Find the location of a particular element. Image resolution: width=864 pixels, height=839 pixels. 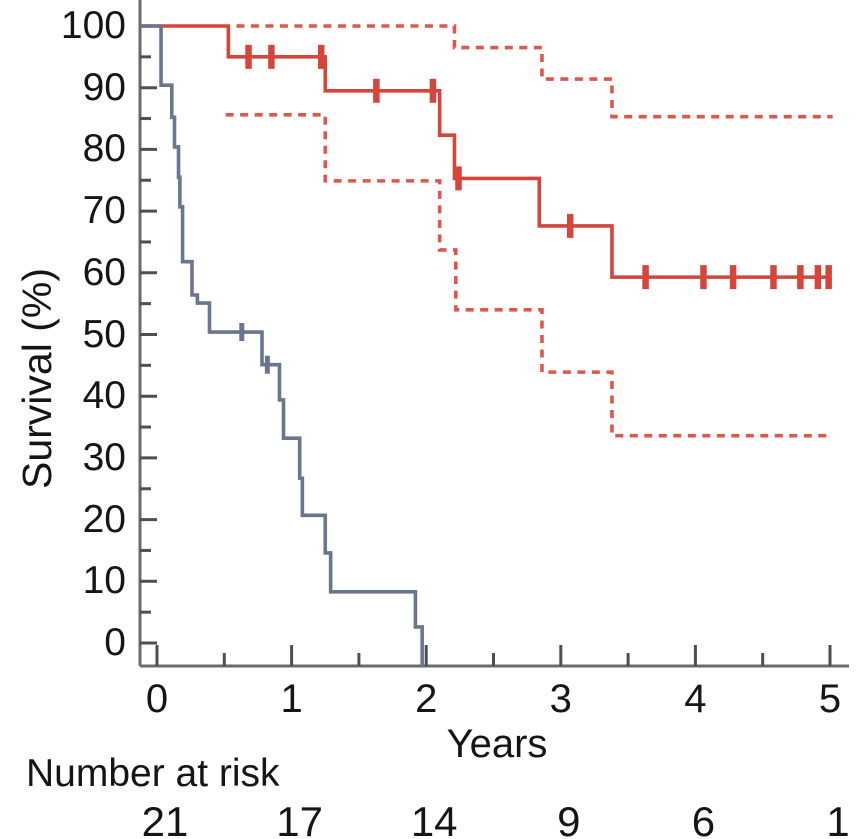

y-tick-label: 80 is located at coordinates (104, 149).